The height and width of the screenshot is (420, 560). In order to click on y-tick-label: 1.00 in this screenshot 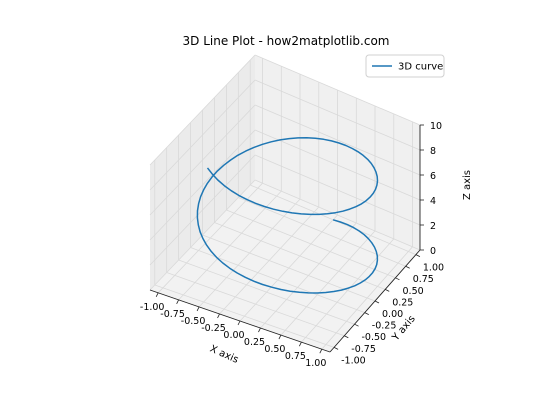, I will do `click(433, 268)`.